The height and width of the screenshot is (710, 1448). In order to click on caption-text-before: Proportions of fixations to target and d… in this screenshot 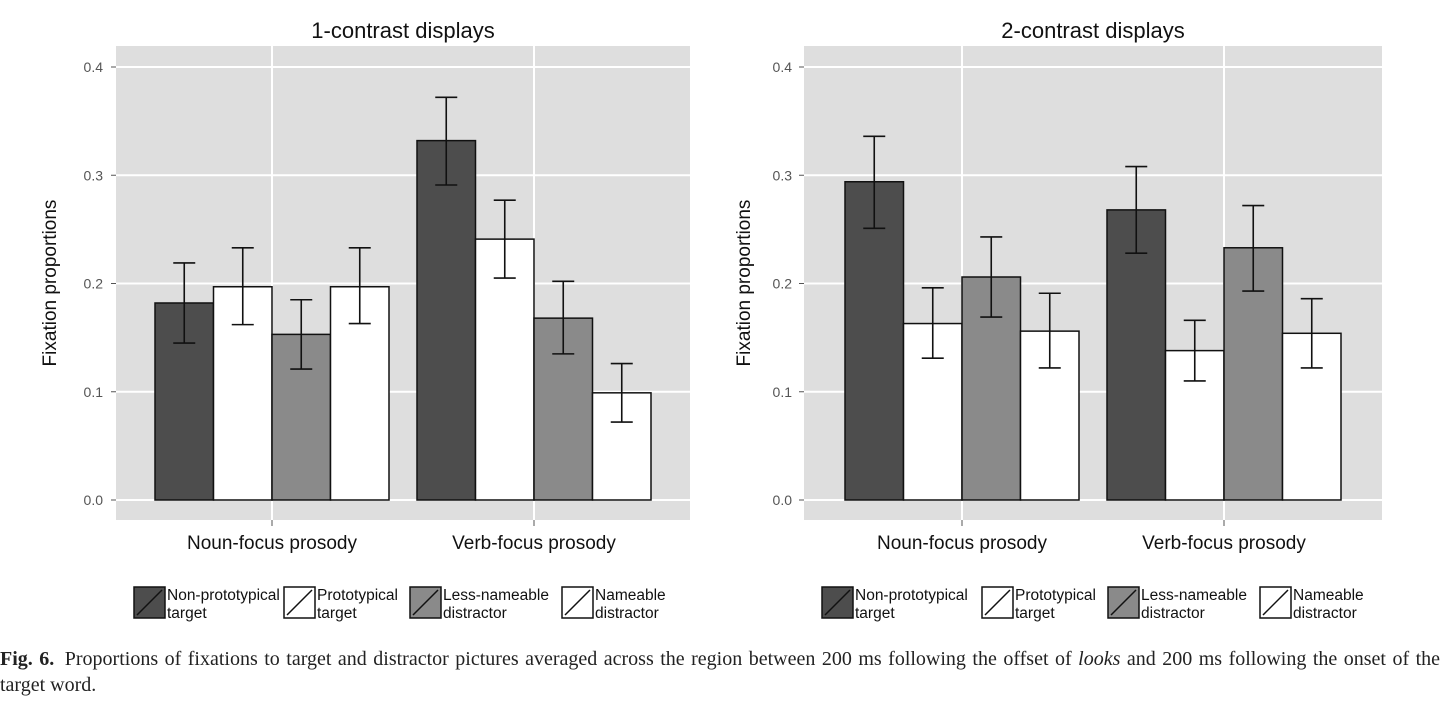, I will do `click(568, 659)`.